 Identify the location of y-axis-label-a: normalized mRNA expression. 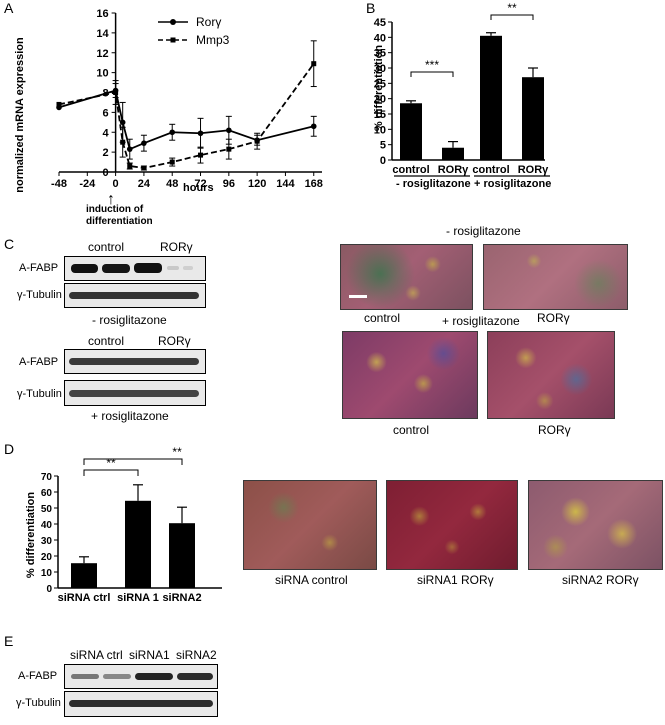
(20, 115).